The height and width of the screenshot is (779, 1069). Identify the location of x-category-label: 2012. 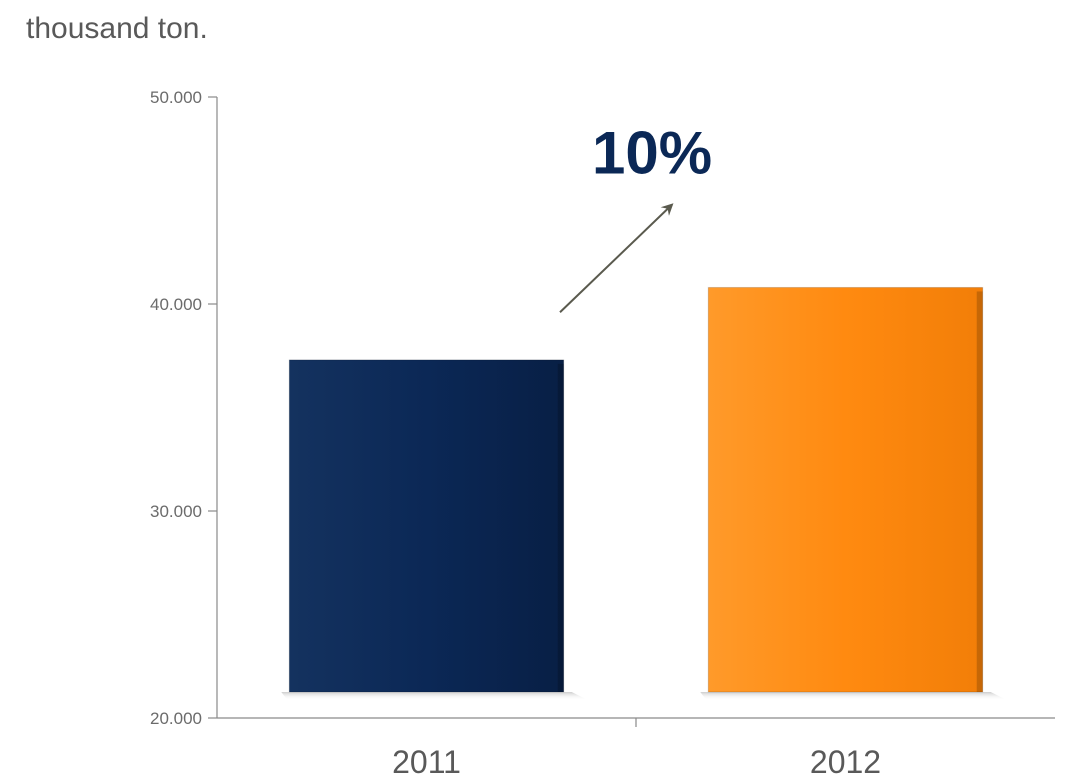
(845, 761).